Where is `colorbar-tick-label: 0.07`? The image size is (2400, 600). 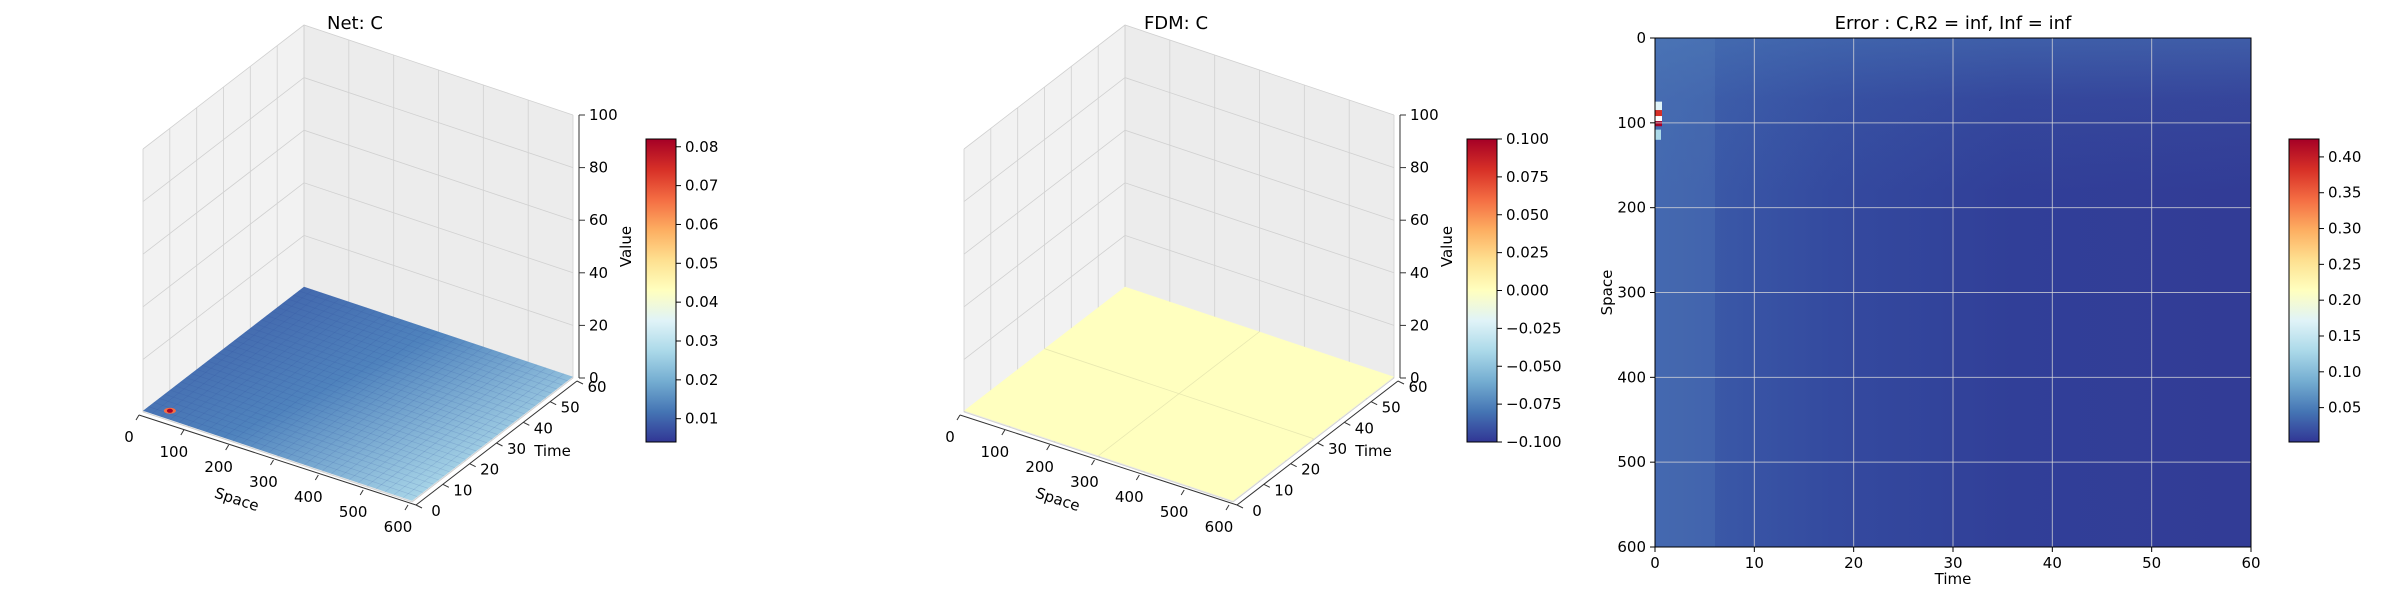
colorbar-tick-label: 0.07 is located at coordinates (701, 186).